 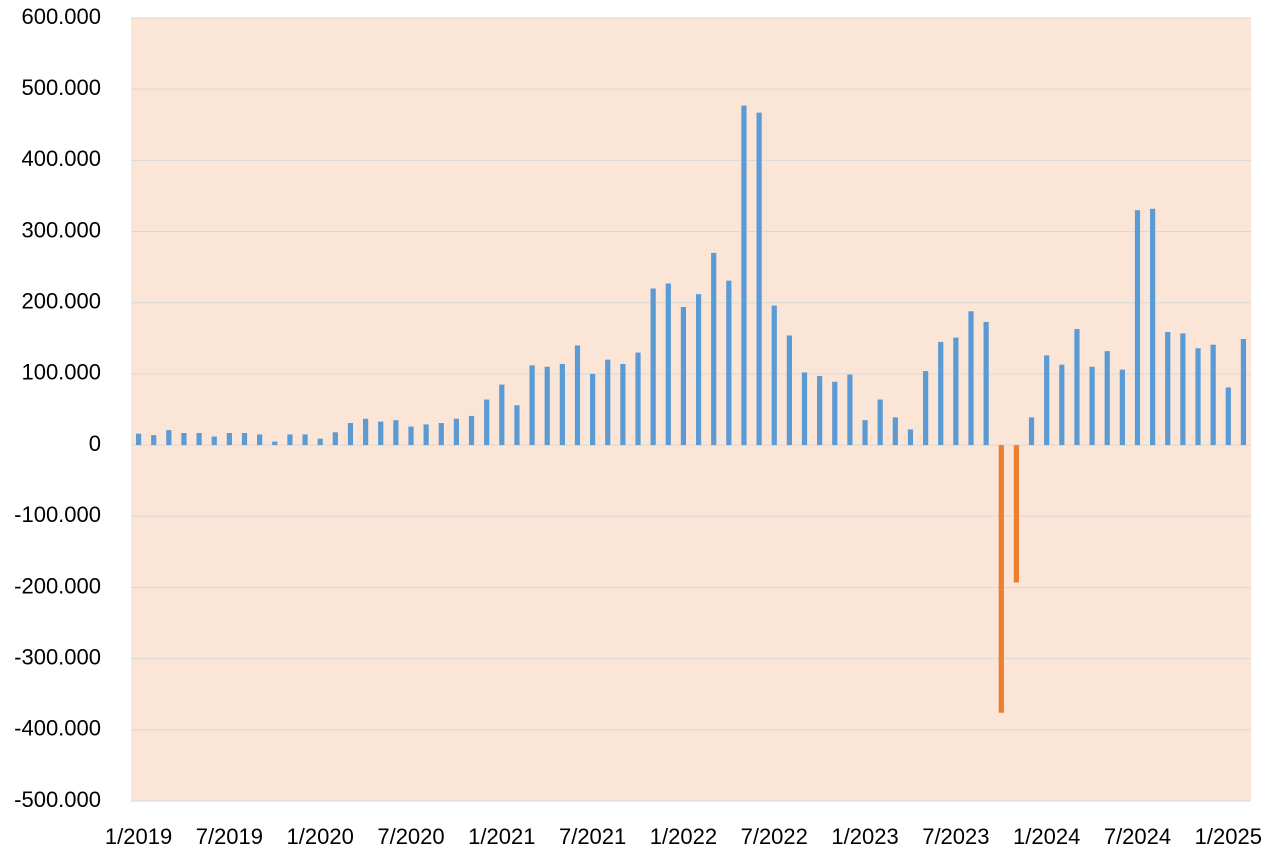 What do you see at coordinates (955, 836) in the screenshot?
I see `x-tick-label: 7/2023` at bounding box center [955, 836].